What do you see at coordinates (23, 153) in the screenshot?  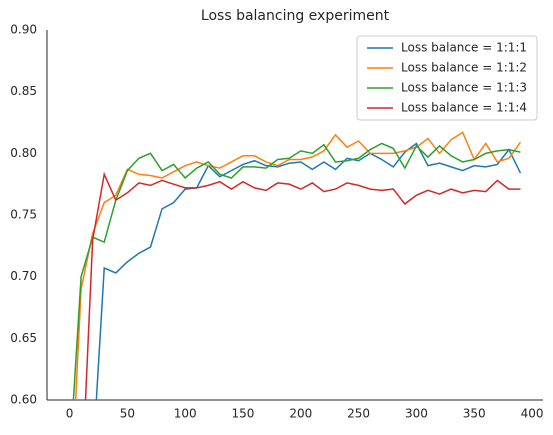 I see `y-tick-label: 0.80` at bounding box center [23, 153].